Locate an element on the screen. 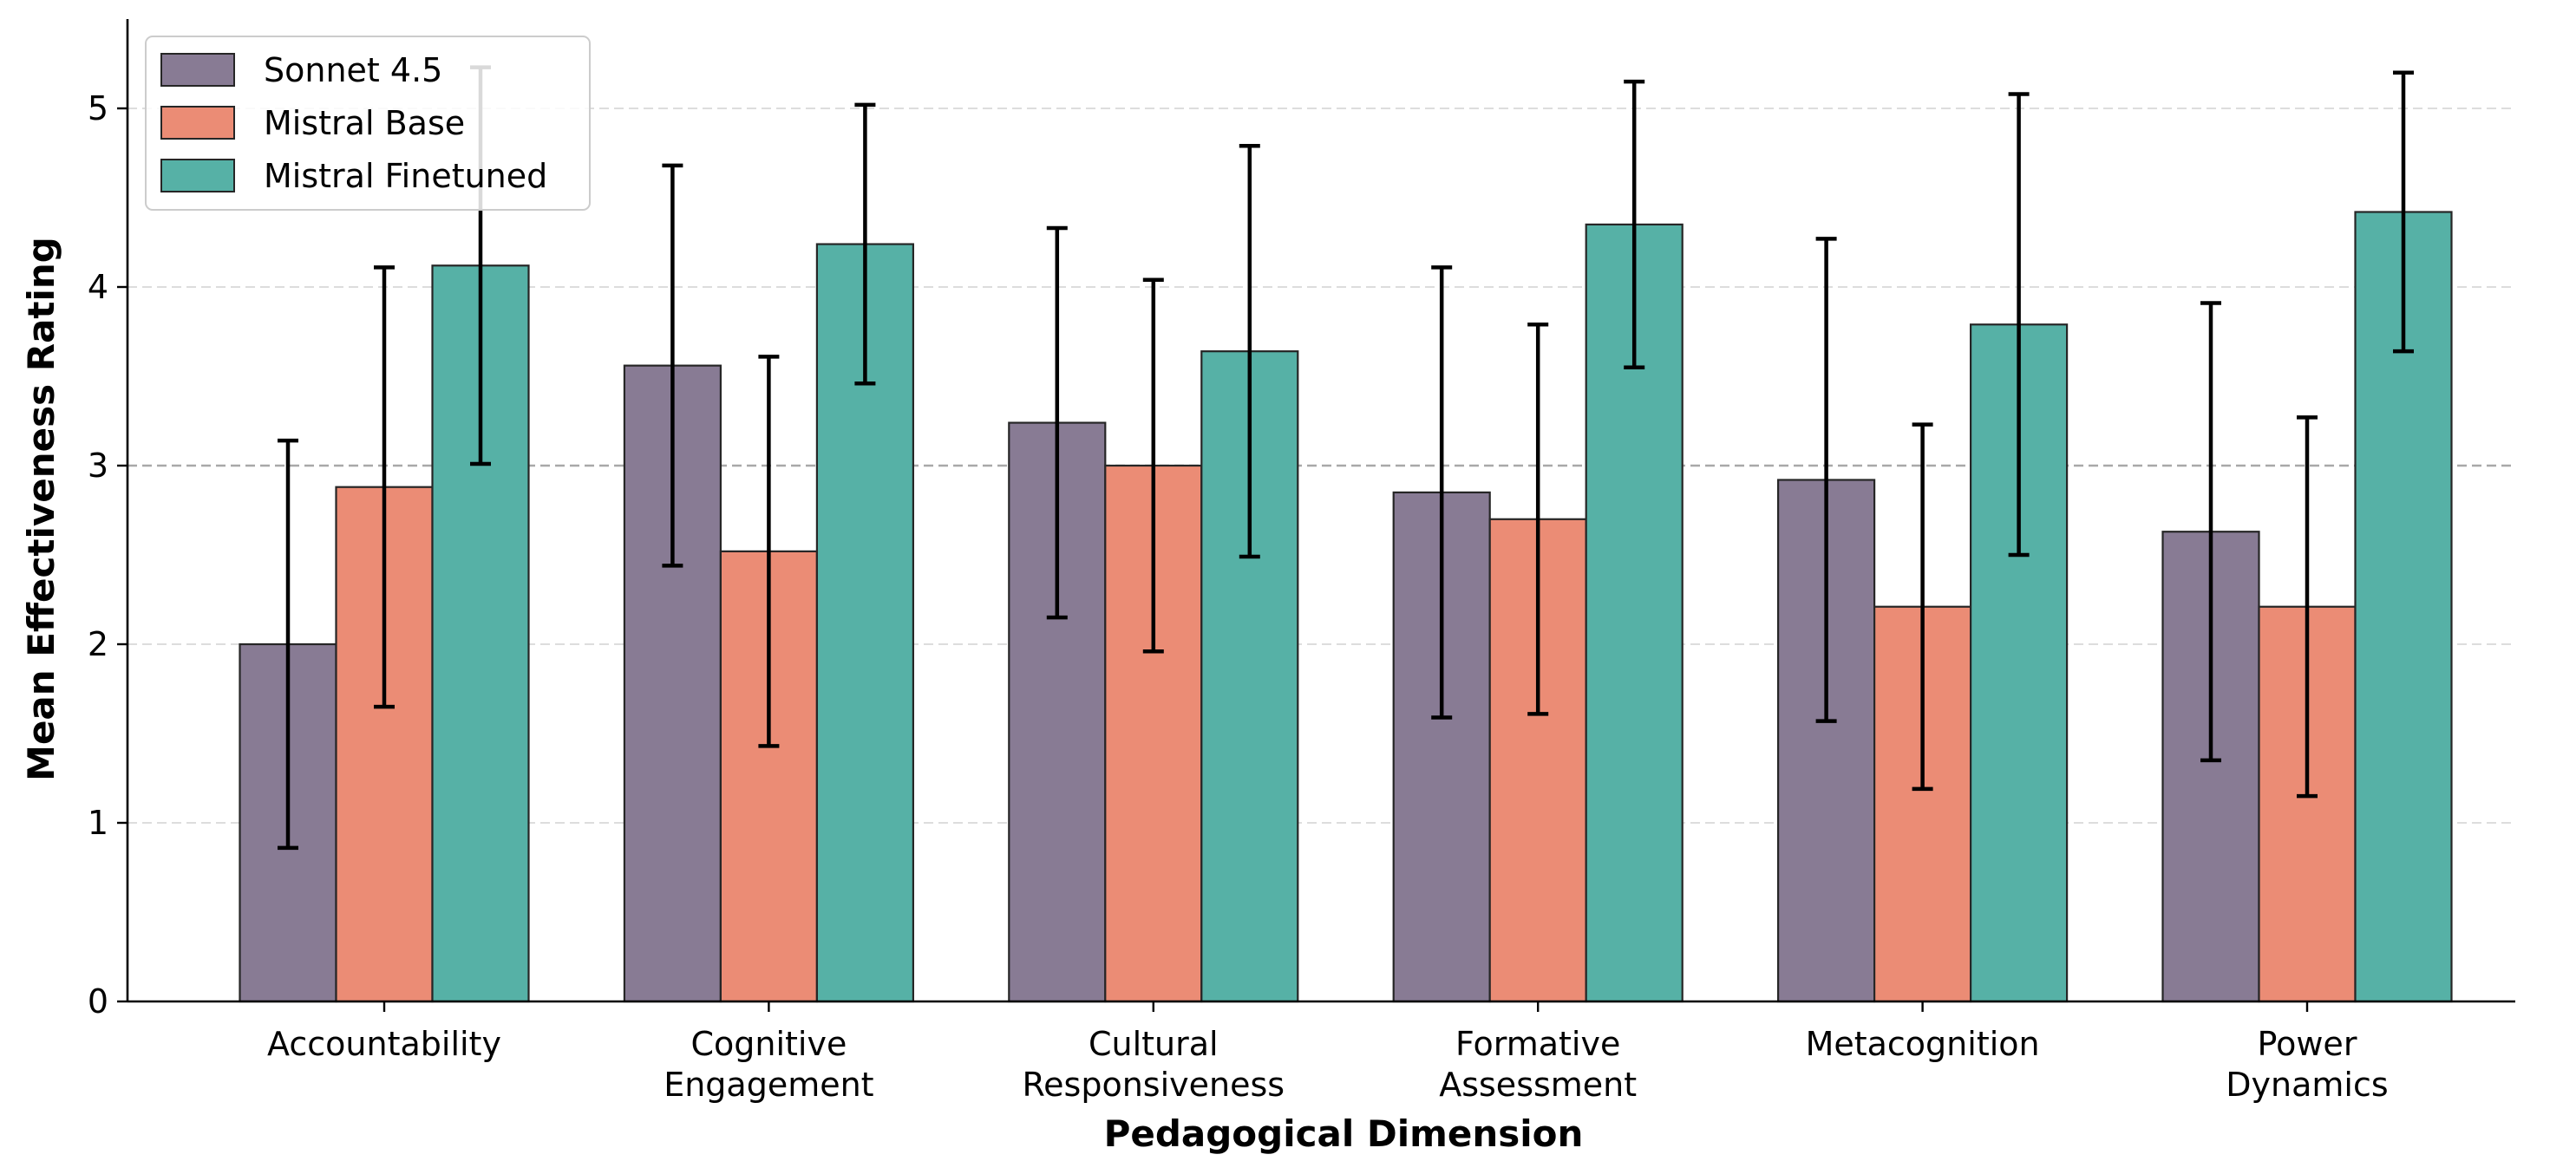 This screenshot has height=1174, width=2576. x-tick-label-line: Cultural is located at coordinates (1154, 1044).